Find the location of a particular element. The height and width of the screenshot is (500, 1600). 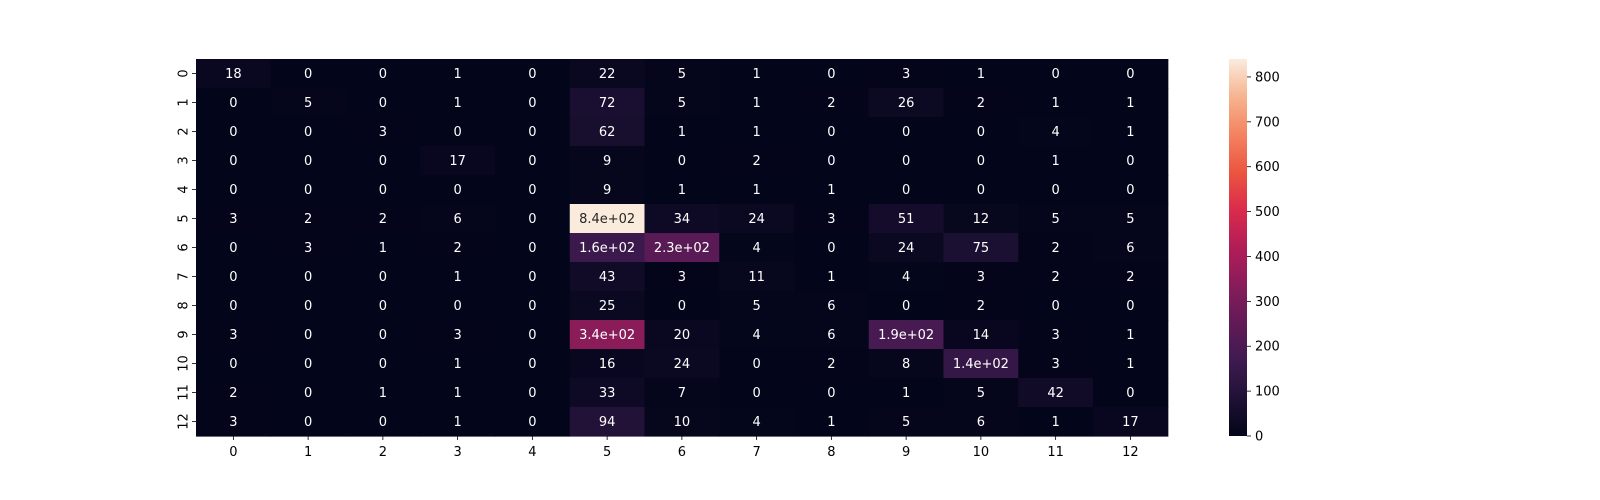

cell-annotation: 75 is located at coordinates (981, 248).